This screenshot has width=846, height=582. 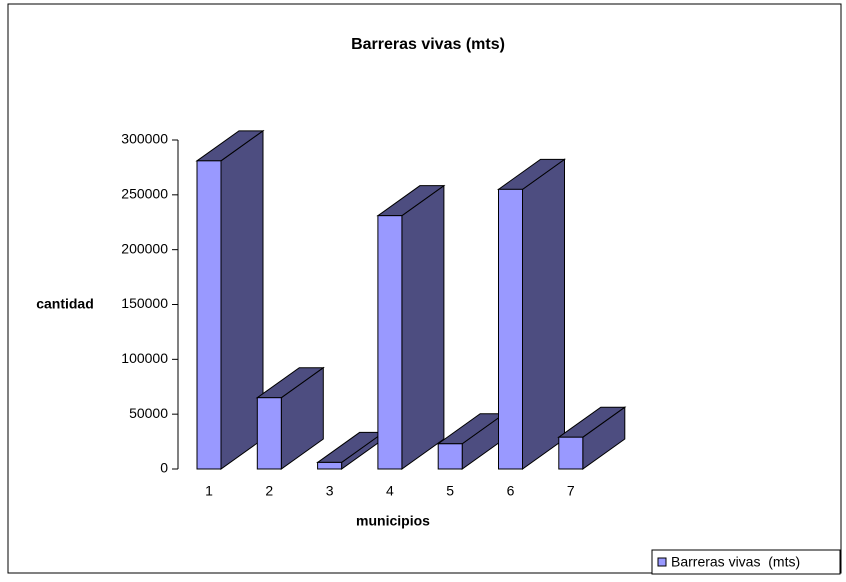 What do you see at coordinates (330, 491) in the screenshot?
I see `x-tick-label: 3` at bounding box center [330, 491].